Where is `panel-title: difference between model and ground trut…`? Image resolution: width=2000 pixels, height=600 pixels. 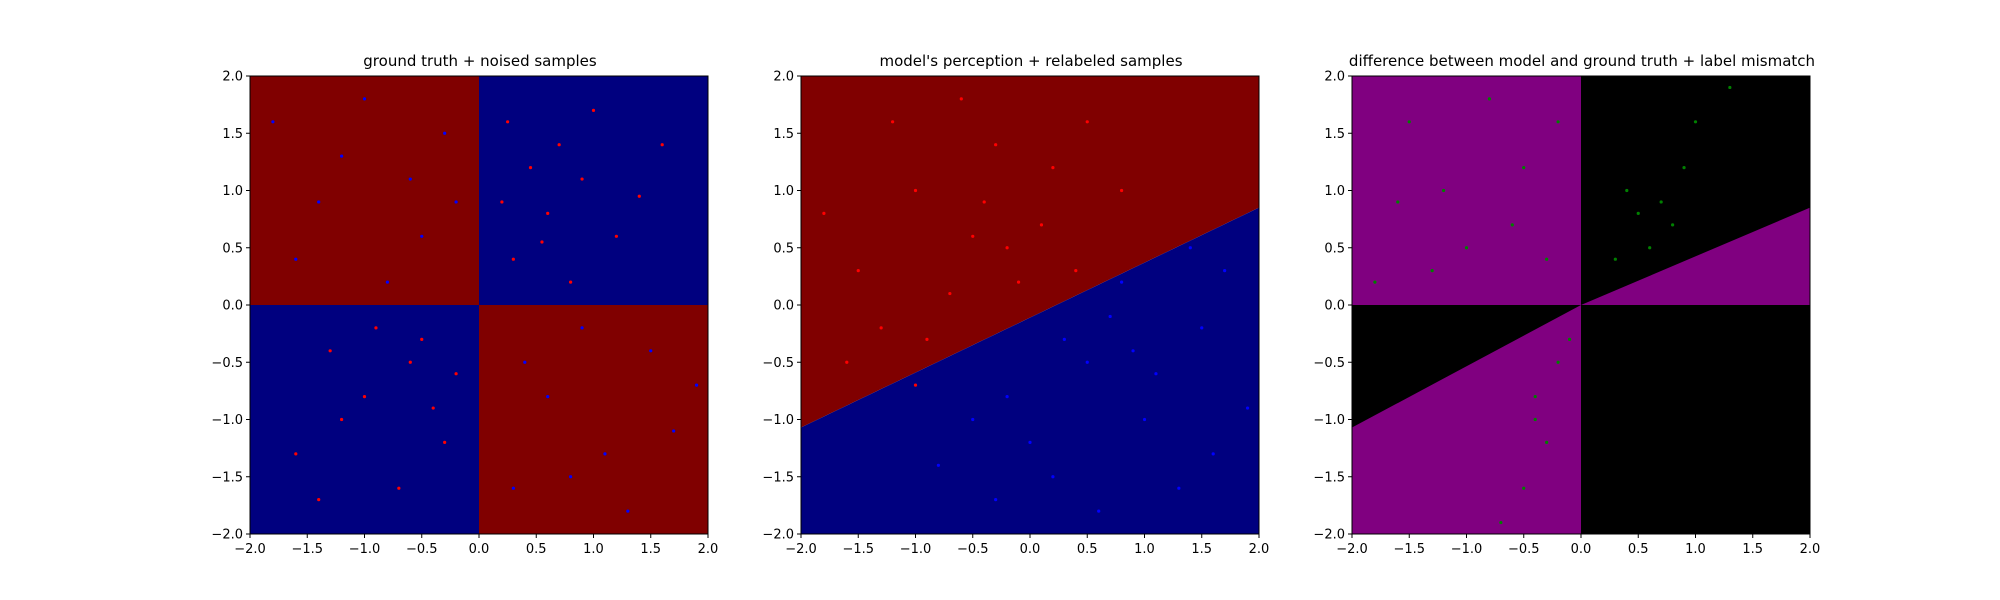 panel-title: difference between model and ground trut… is located at coordinates (1582, 61).